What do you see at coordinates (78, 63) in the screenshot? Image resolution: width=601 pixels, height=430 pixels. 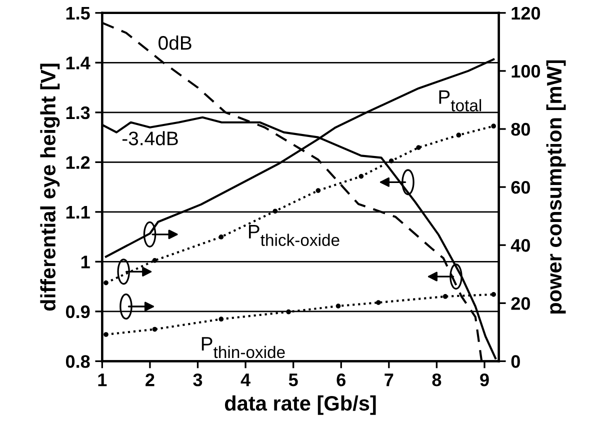 I see `y-tick-label: 1.4` at bounding box center [78, 63].